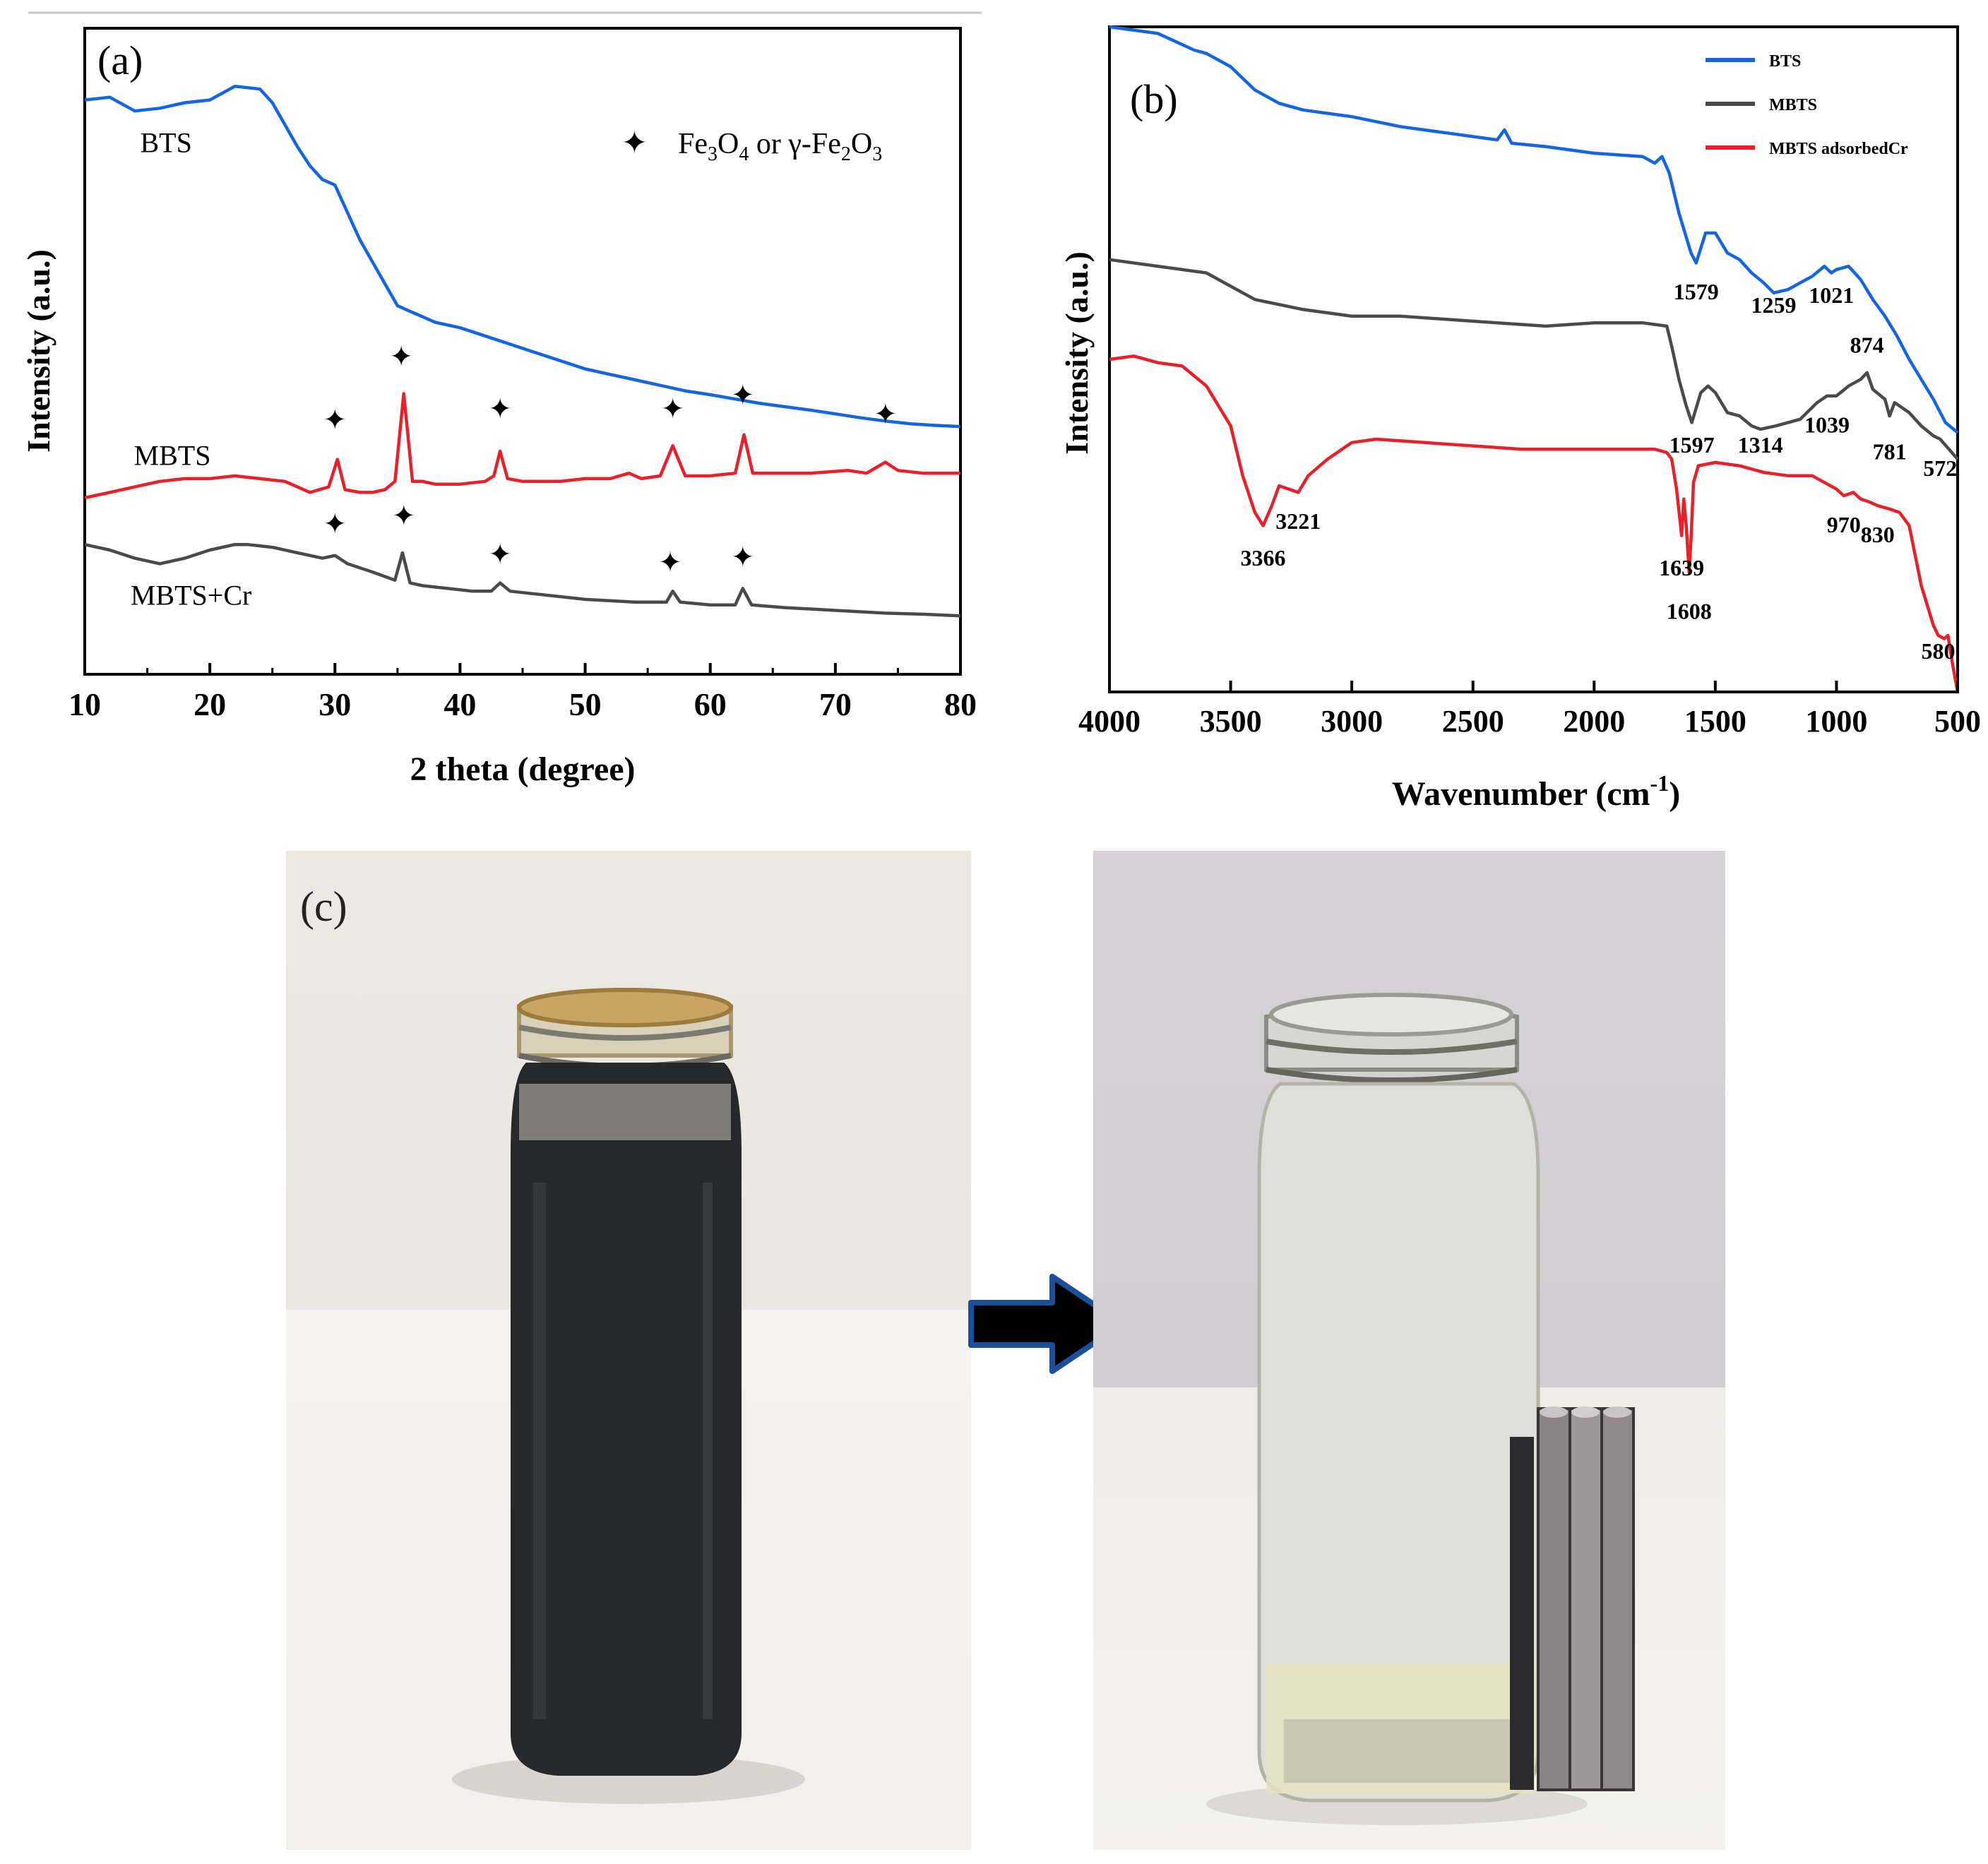 The width and height of the screenshot is (1988, 1864). Describe the element at coordinates (1940, 468) in the screenshot. I see `peak-label: 572` at that location.